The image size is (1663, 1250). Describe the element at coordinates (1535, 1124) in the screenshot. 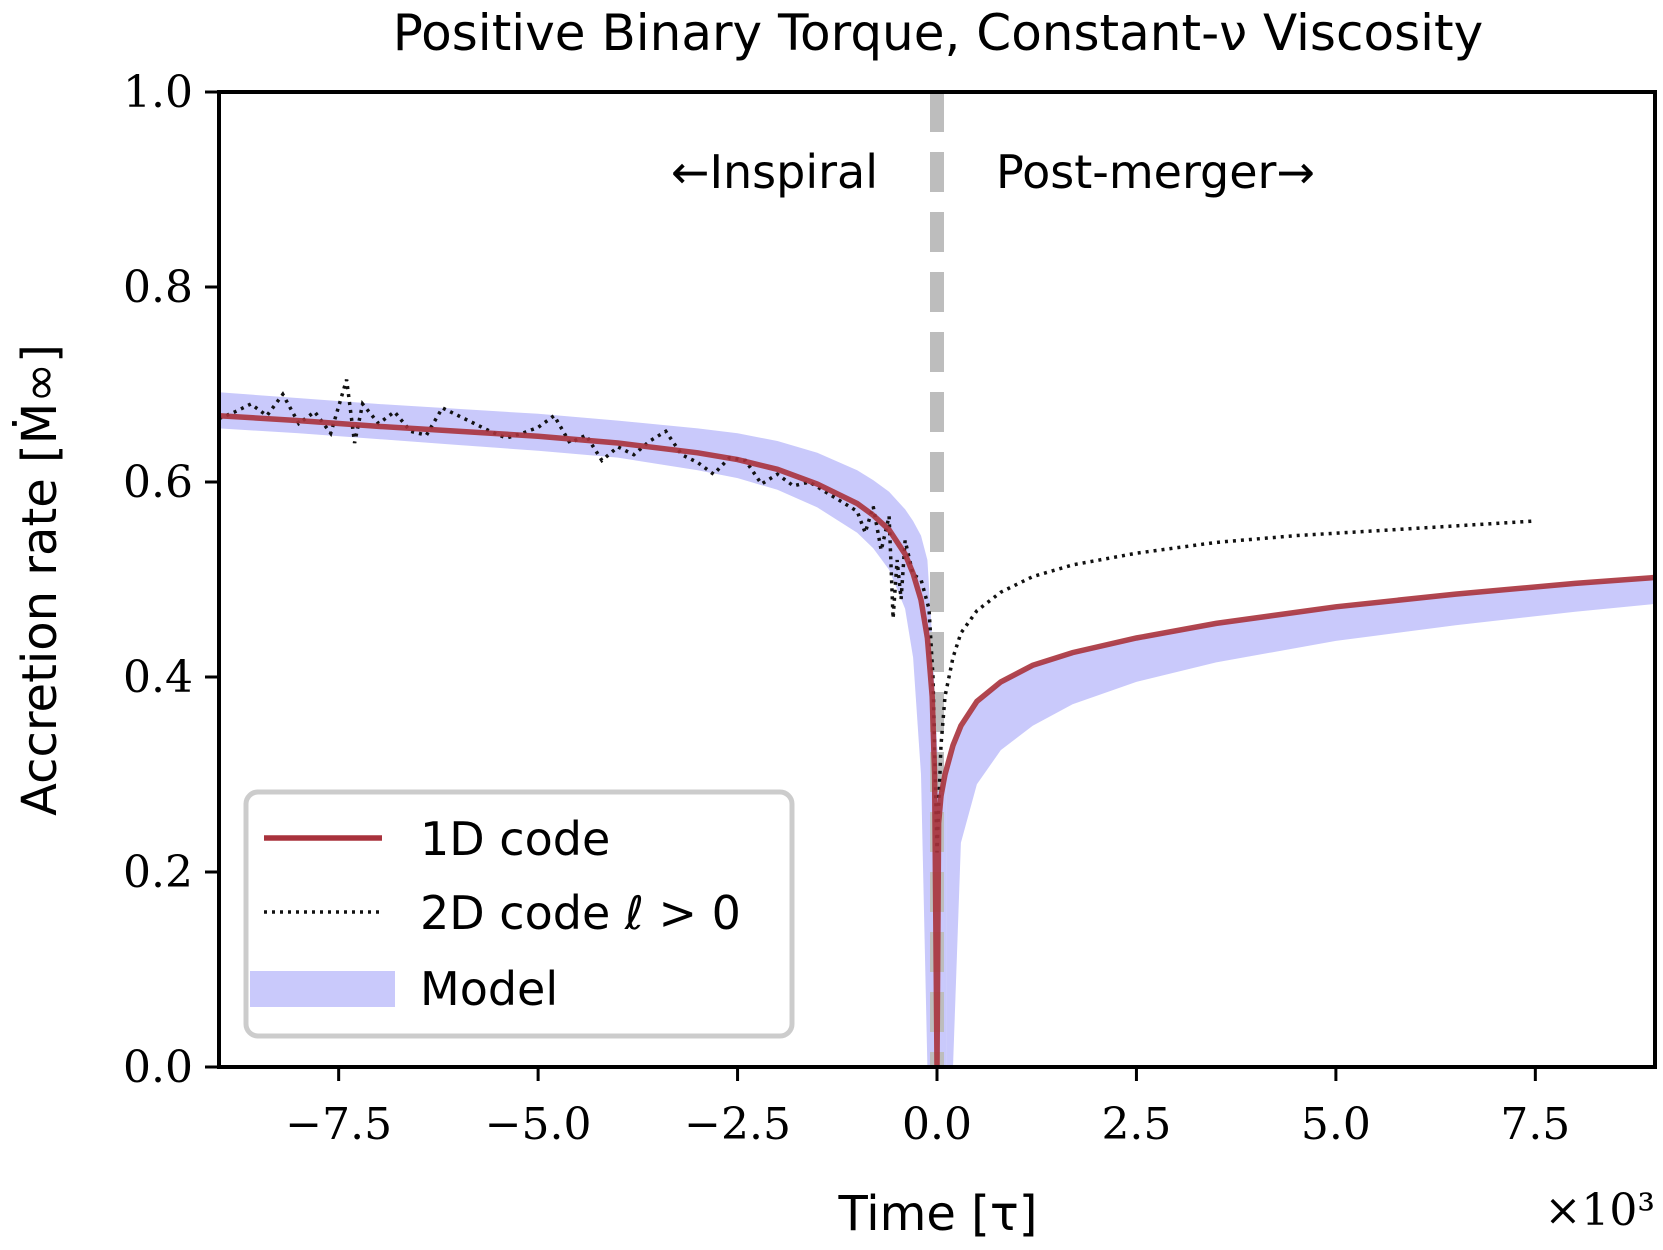

I see `x-tick-label: 7.5` at that location.